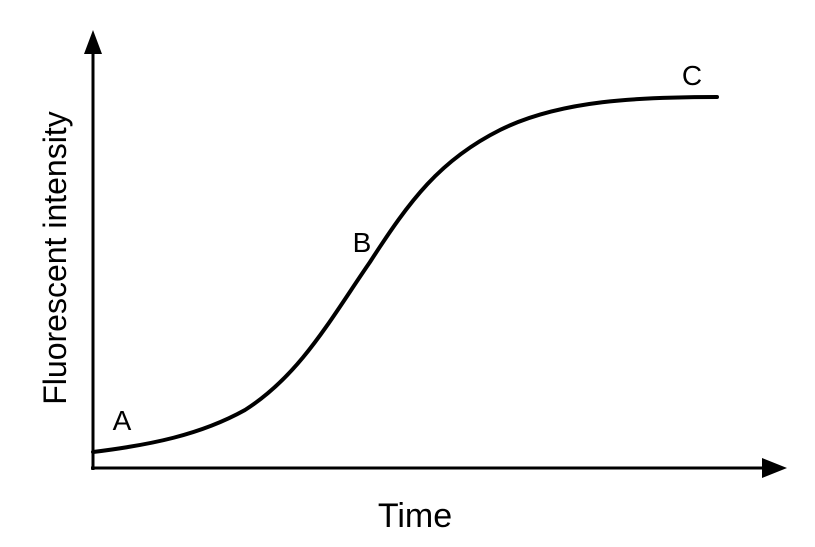 The image size is (815, 547). What do you see at coordinates (415, 516) in the screenshot?
I see `x-axis-label: Time` at bounding box center [415, 516].